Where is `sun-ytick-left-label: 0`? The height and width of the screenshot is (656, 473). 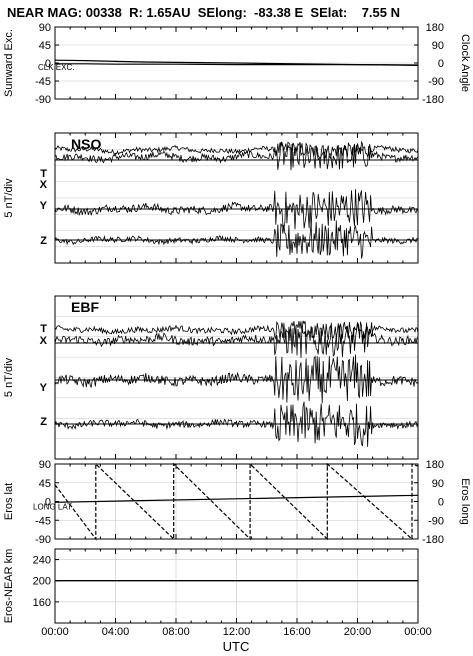 sun-ytick-left-label: 0 is located at coordinates (48, 64).